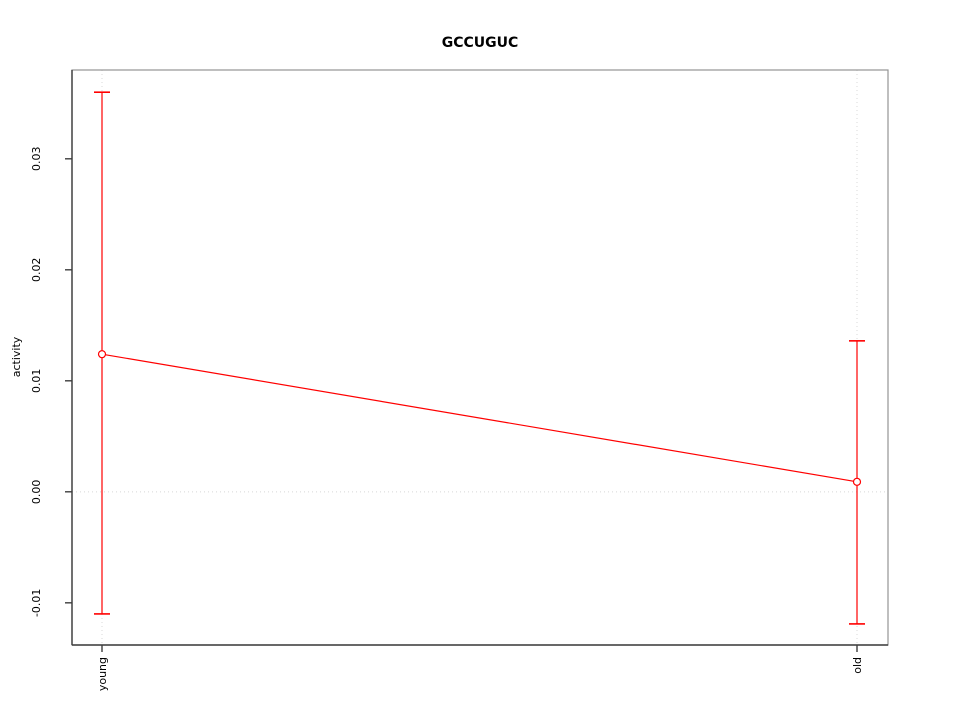 This screenshot has height=720, width=960. I want to click on y-tick-label: 0.02, so click(36, 270).